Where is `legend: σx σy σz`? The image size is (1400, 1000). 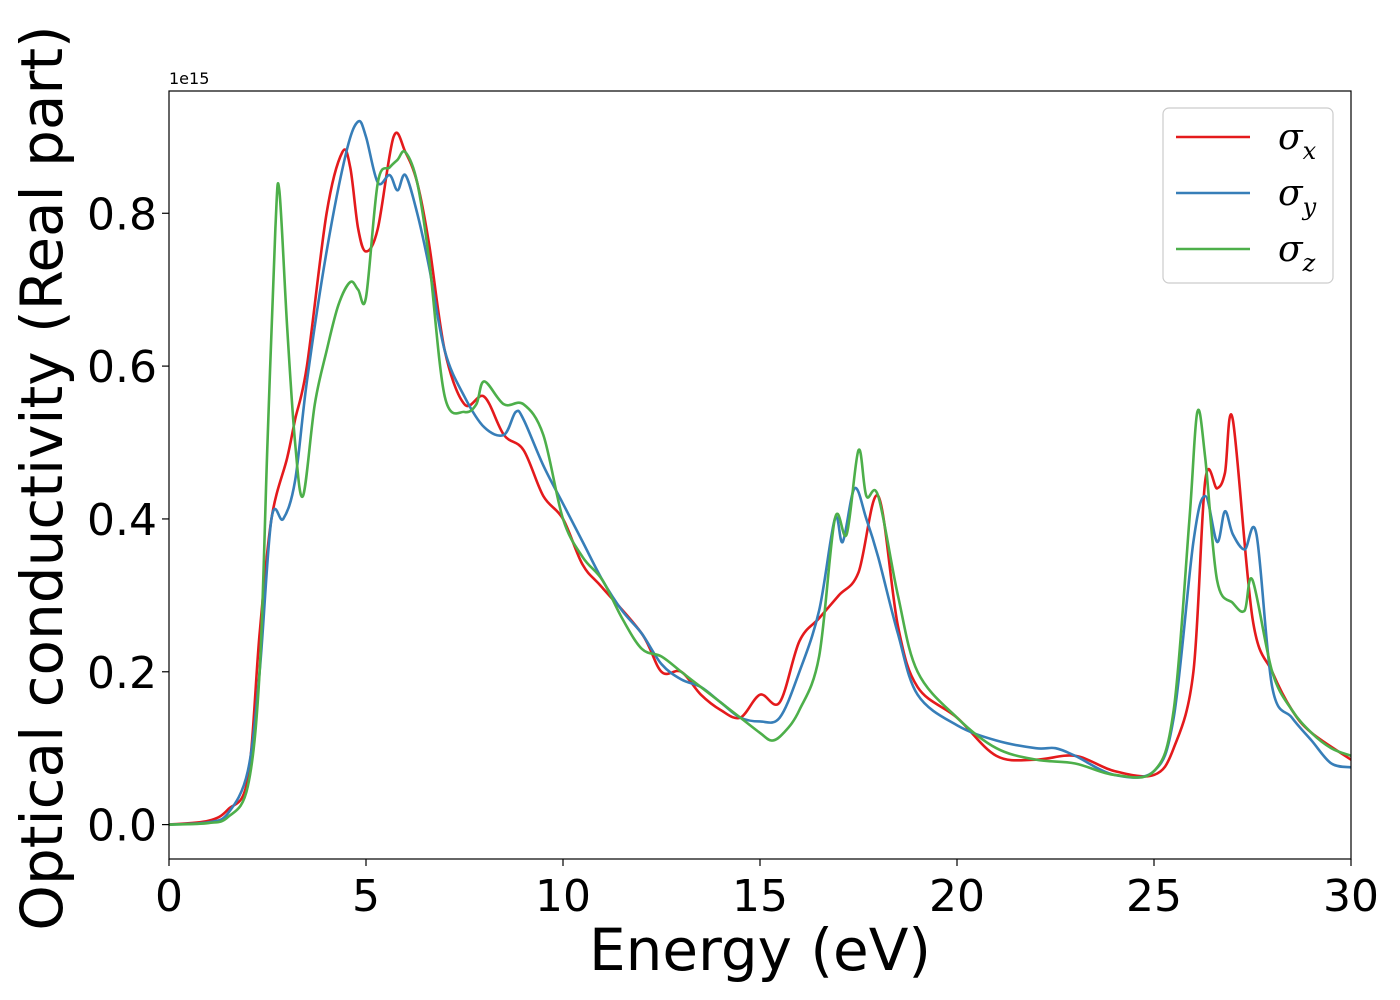
legend: σx σy σz is located at coordinates (1248, 195).